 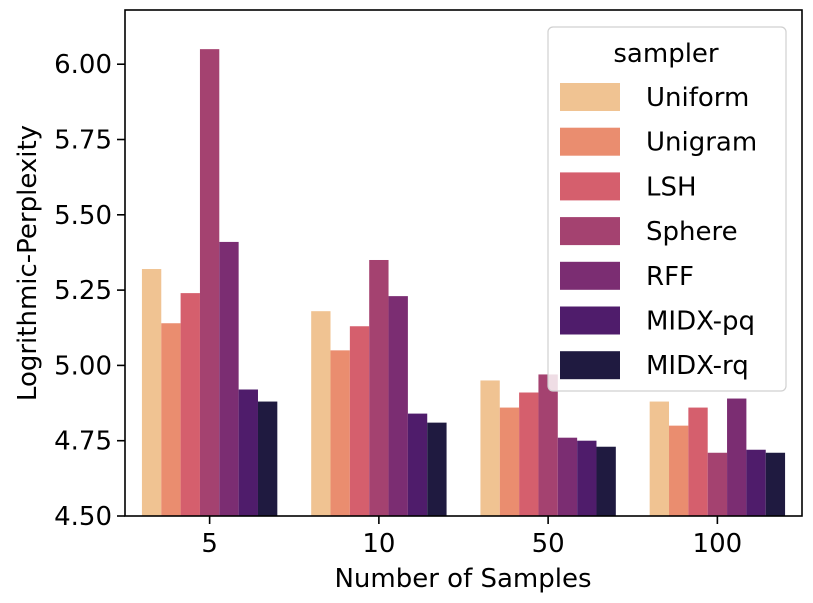 What do you see at coordinates (28, 263) in the screenshot?
I see `y-axis-title: Logrithmic-Perplexity` at bounding box center [28, 263].